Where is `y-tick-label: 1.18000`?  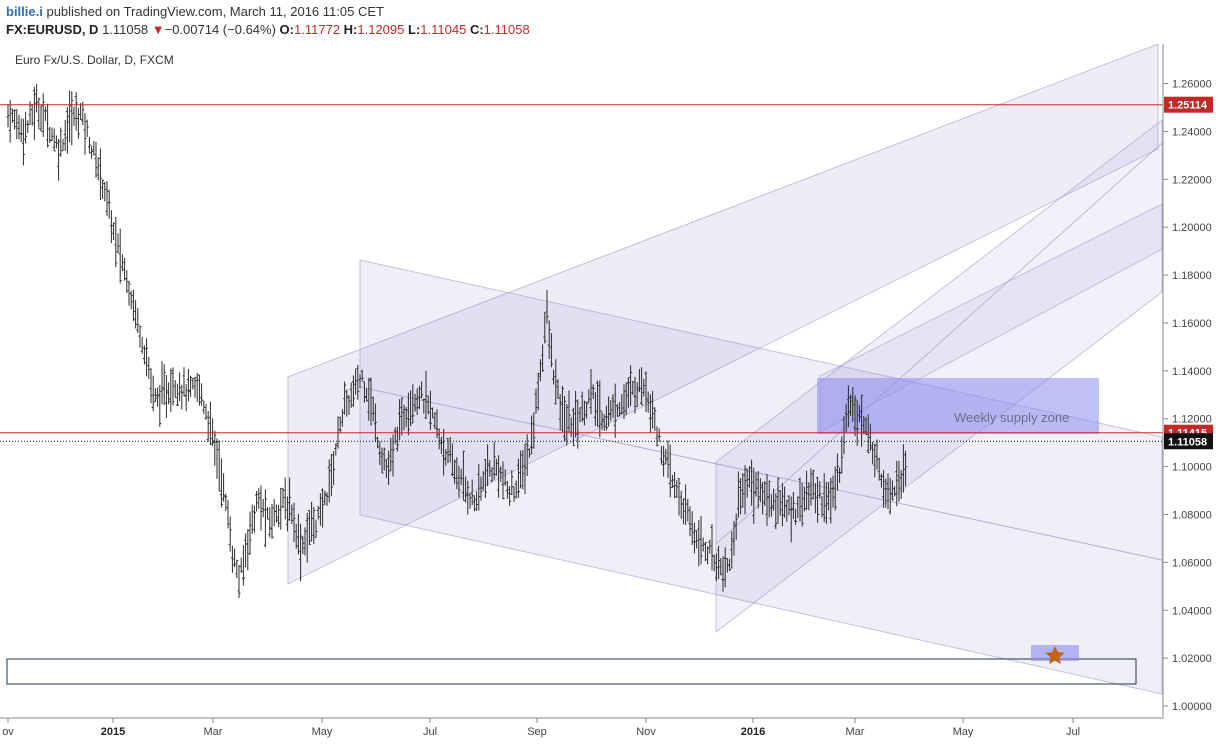
y-tick-label: 1.18000 is located at coordinates (1192, 276).